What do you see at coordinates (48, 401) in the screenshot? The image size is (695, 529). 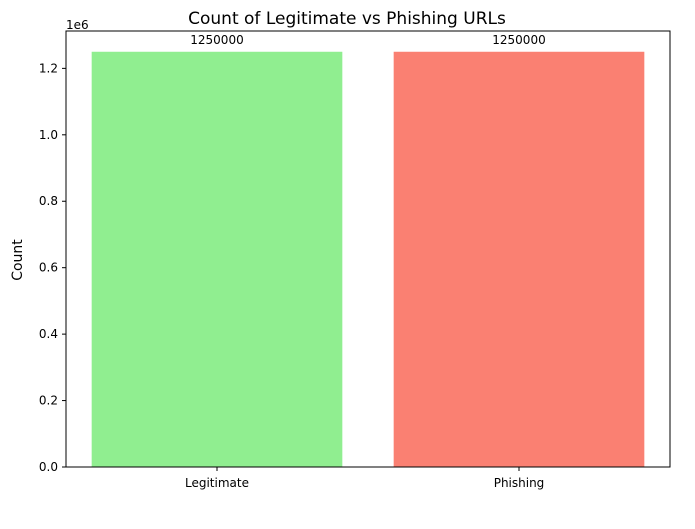 I see `y-tick-label: 0.2` at bounding box center [48, 401].